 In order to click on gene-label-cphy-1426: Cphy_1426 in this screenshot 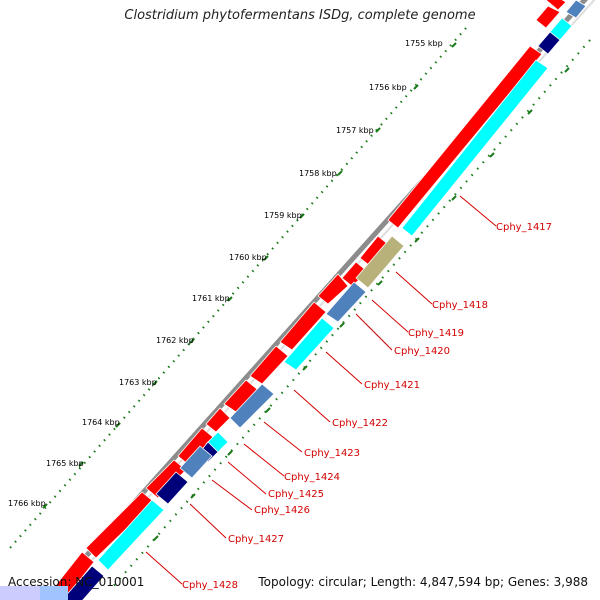, I will do `click(282, 510)`.